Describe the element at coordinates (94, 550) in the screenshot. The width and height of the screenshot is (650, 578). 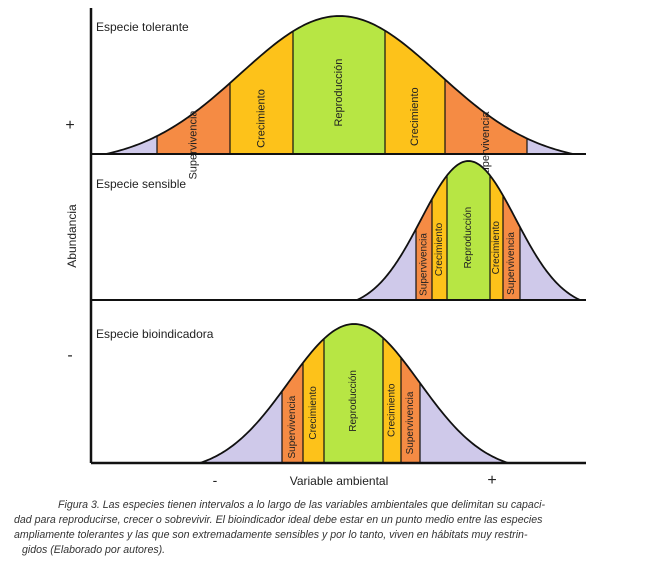
I see `caption-line-4: gidos (Elaborado por autores).` at that location.